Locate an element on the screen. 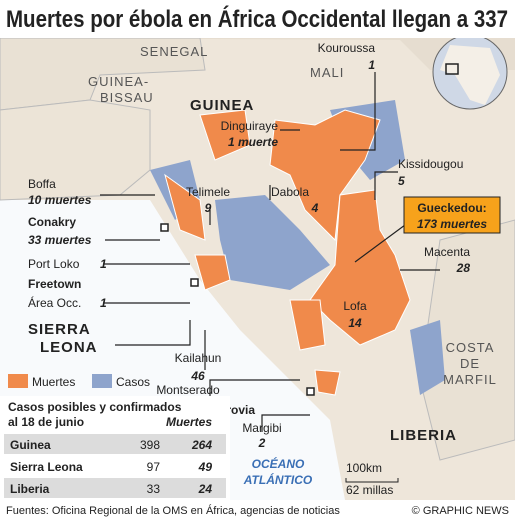 This screenshot has width=515, height=523. place-count: 4 is located at coordinates (315, 208).